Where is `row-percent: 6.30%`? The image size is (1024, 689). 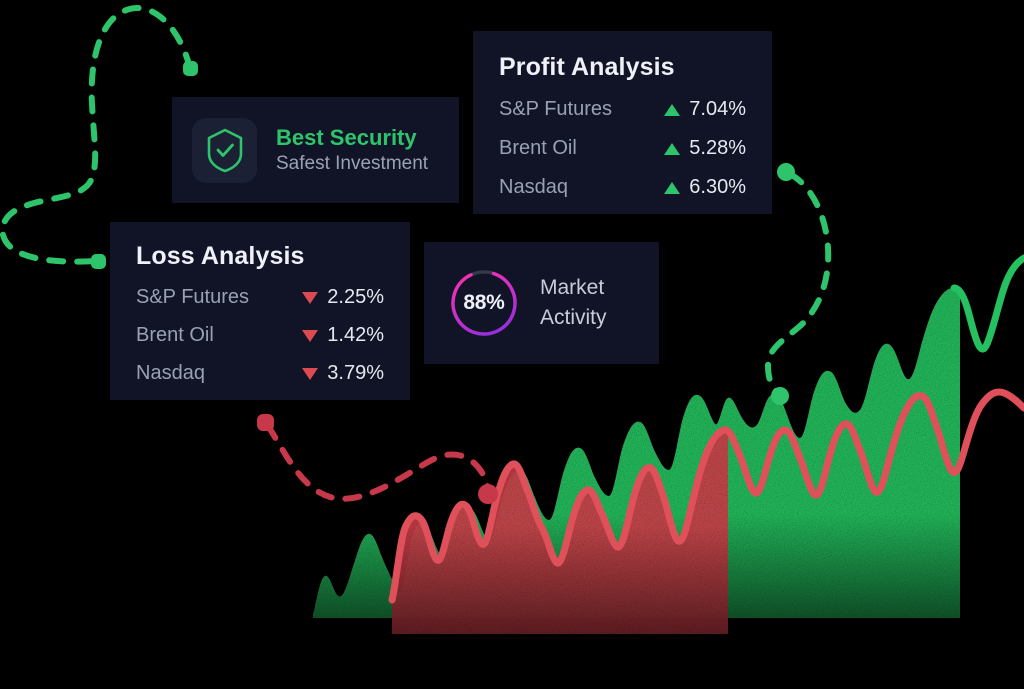
row-percent: 6.30% is located at coordinates (717, 187).